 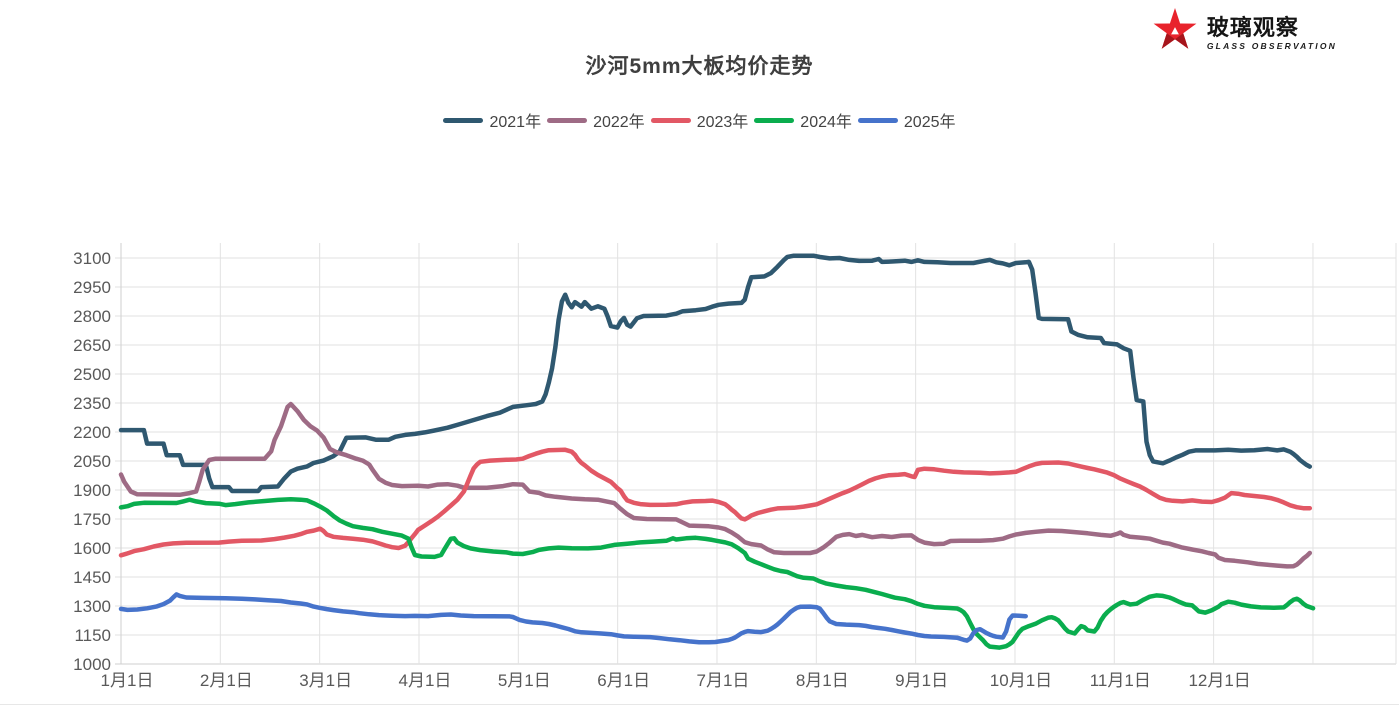 What do you see at coordinates (226, 680) in the screenshot?
I see `x-tick-label-2: 2月1日` at bounding box center [226, 680].